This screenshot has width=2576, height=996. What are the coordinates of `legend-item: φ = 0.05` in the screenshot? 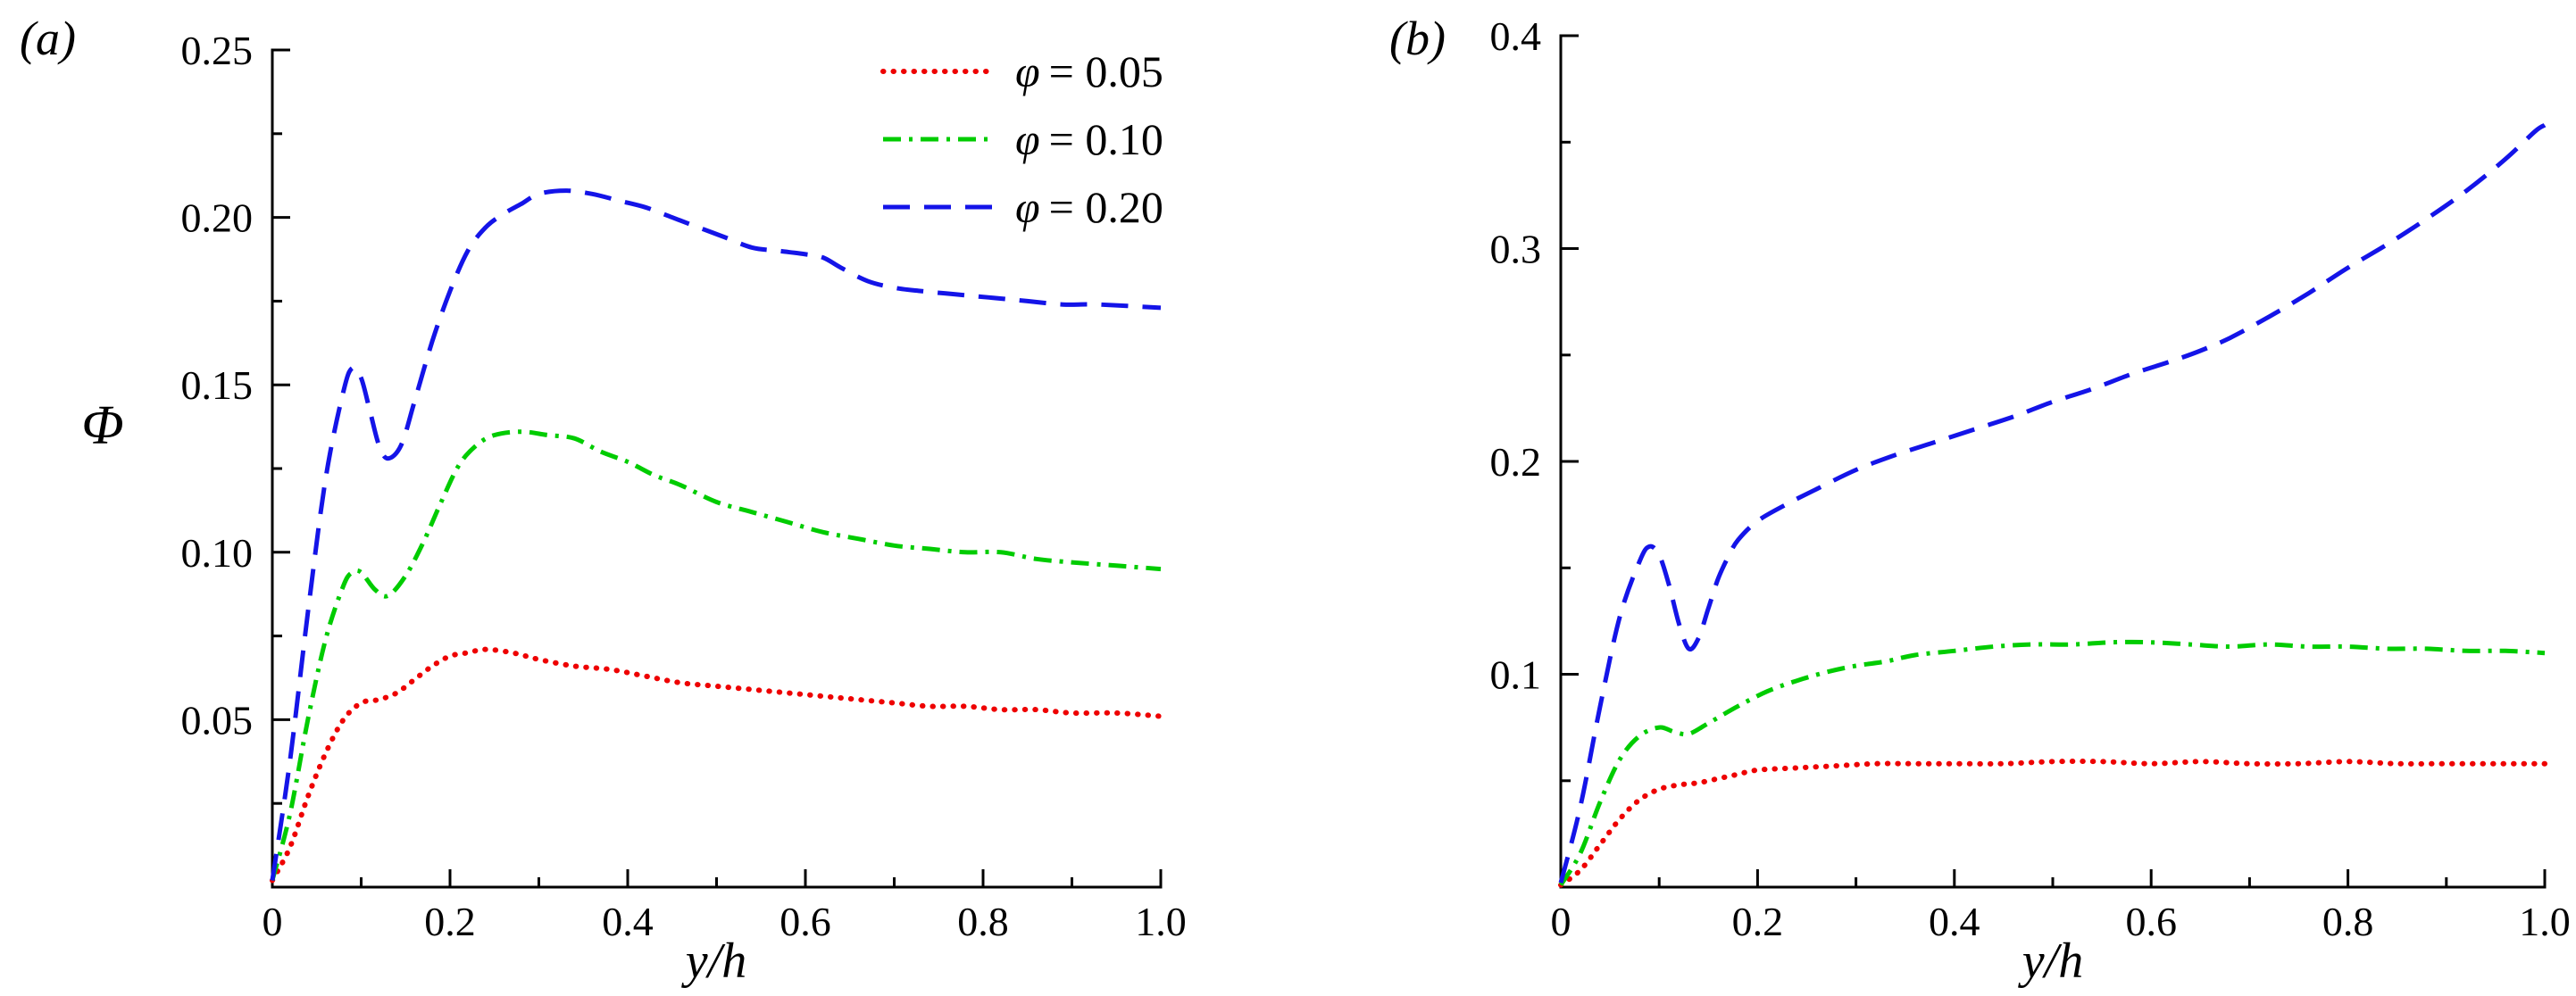 It's located at (1021, 71).